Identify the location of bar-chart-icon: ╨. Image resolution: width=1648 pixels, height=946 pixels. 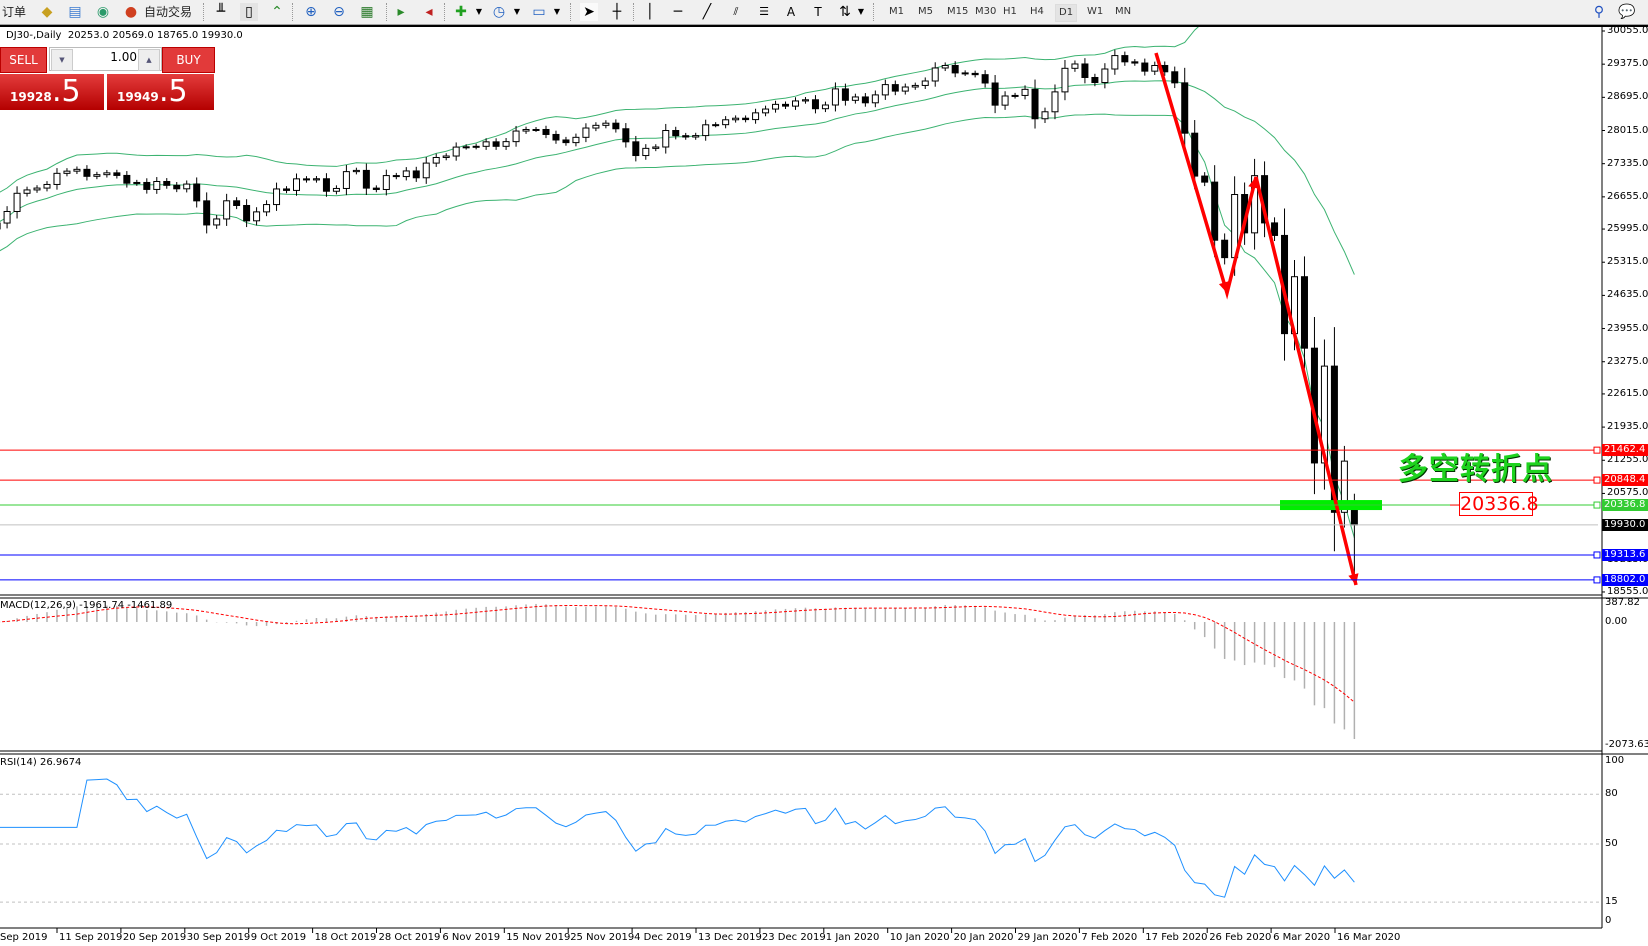
(221, 12).